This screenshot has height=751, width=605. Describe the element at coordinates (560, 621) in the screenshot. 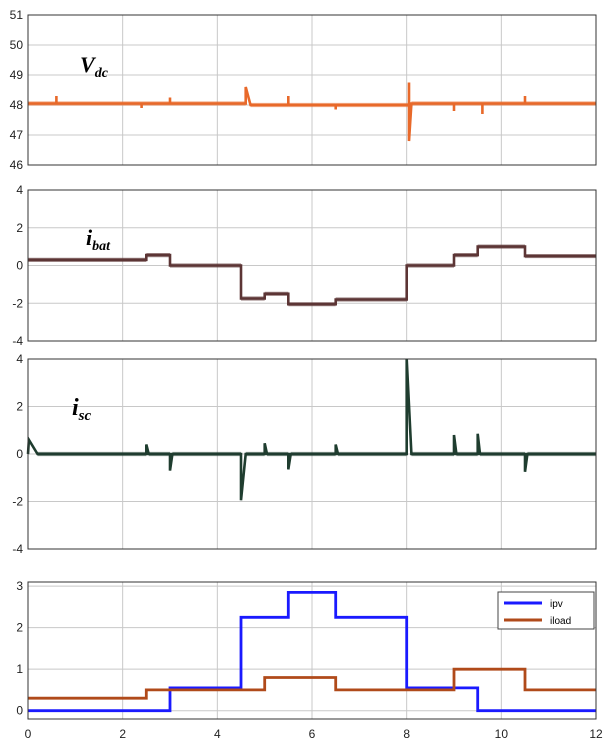

I see `legend-label-iload: iload` at that location.